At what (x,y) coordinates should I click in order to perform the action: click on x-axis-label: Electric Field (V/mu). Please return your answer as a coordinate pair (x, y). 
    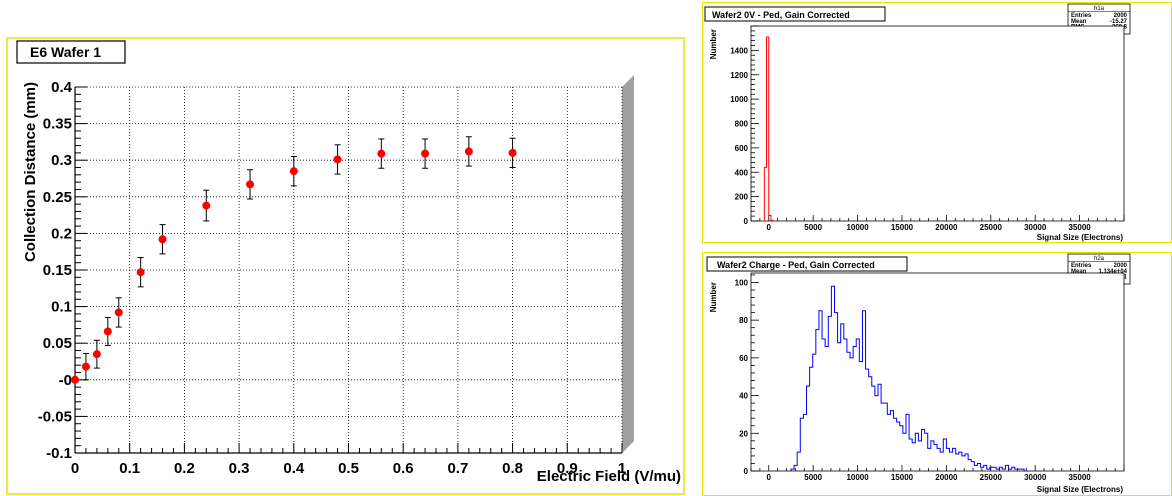
    Looking at the image, I should click on (609, 476).